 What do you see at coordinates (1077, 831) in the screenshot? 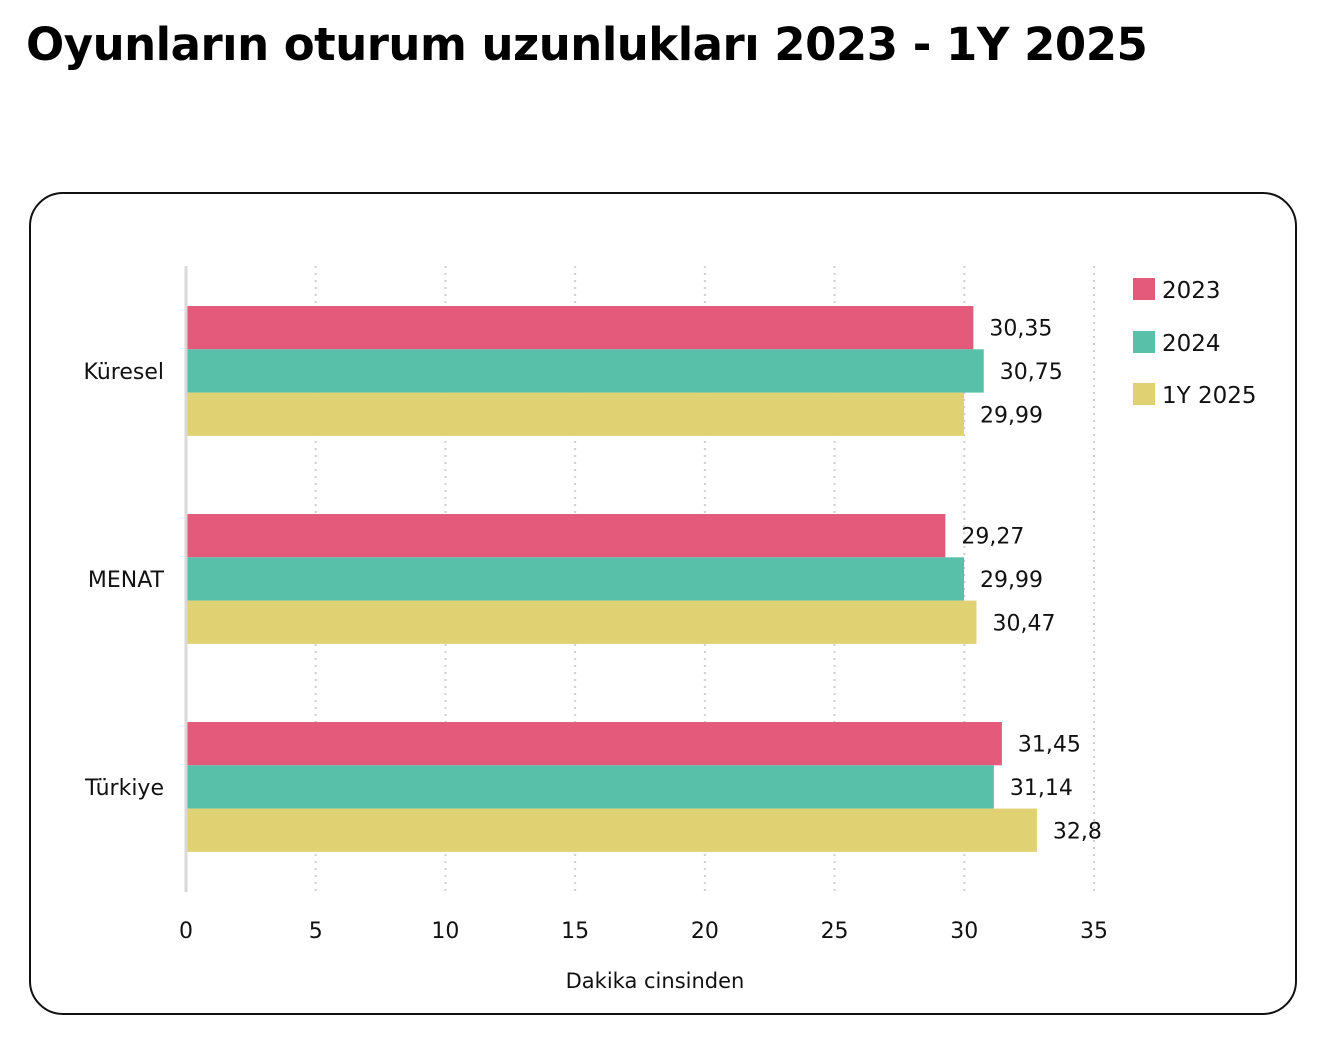
I see `value-label-2-2: 32,8` at bounding box center [1077, 831].